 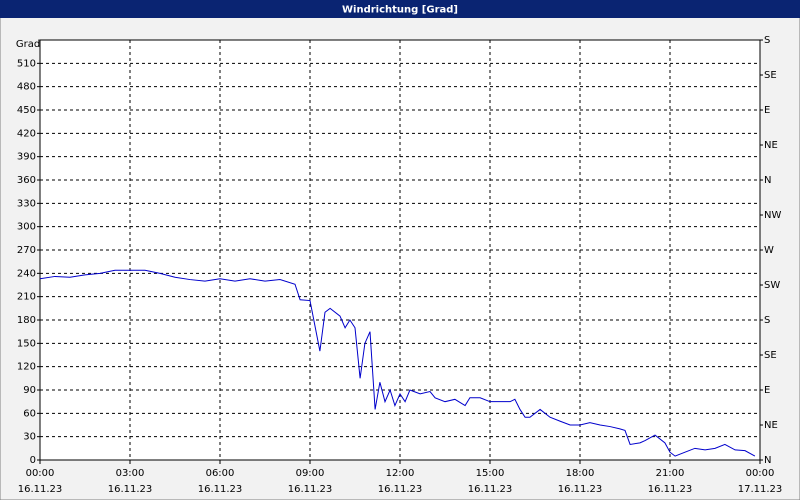 What do you see at coordinates (26, 110) in the screenshot?
I see `y-tick-label: 450` at bounding box center [26, 110].